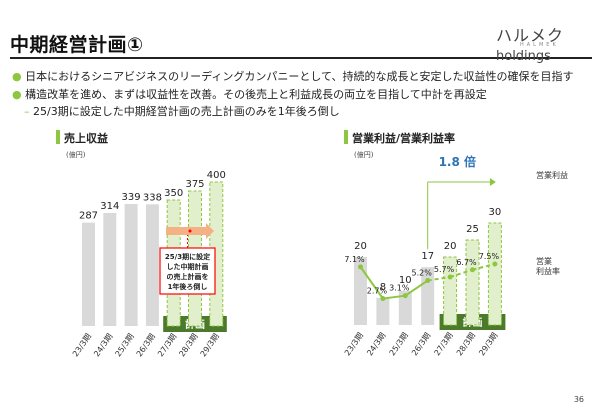 Image resolution: width=600 pixels, height=414 pixels. What do you see at coordinates (421, 344) in the screenshot?
I see `profit-category-label: 26/3期` at bounding box center [421, 344].